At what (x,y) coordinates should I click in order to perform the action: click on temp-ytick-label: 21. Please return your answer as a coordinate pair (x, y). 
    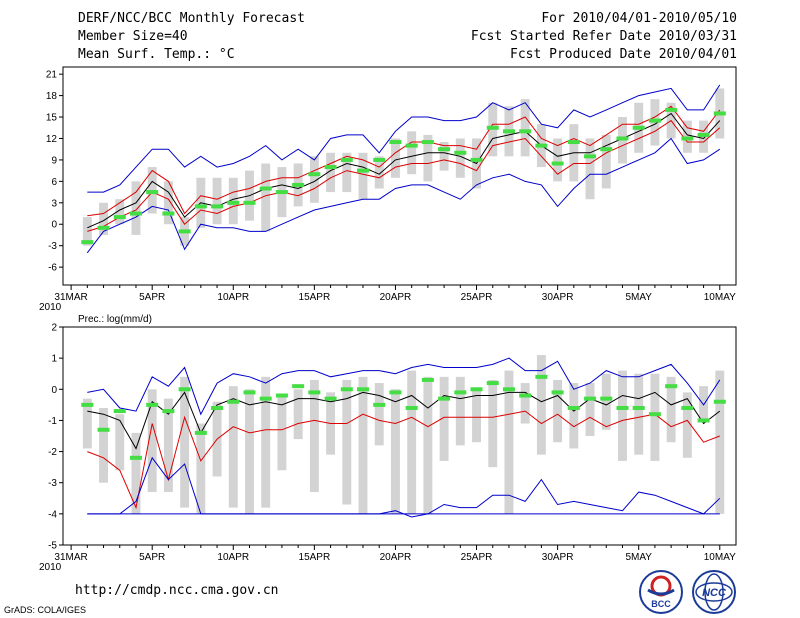
    Looking at the image, I should click on (52, 75).